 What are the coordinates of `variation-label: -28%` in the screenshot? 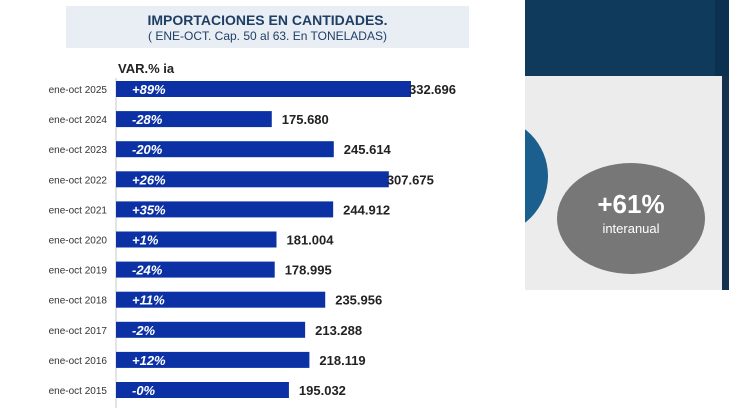 It's located at (147, 119).